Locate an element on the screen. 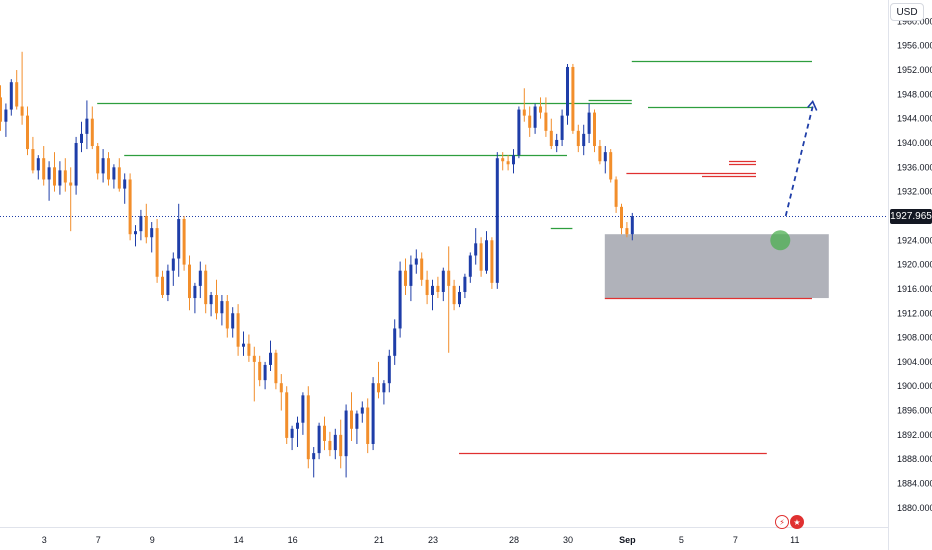  events-badges: ⚡ ★ is located at coordinates (789, 522).